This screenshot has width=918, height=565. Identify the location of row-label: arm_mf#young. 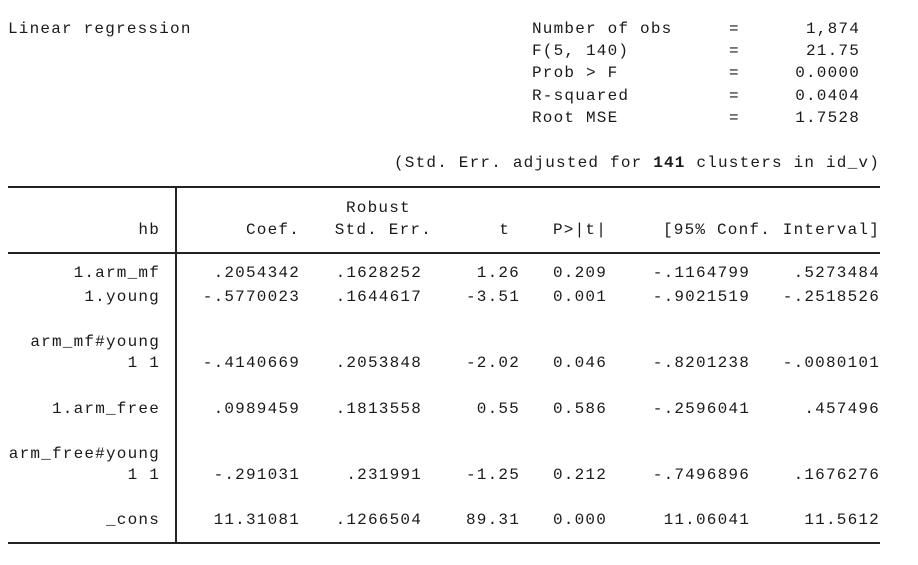
(95, 342).